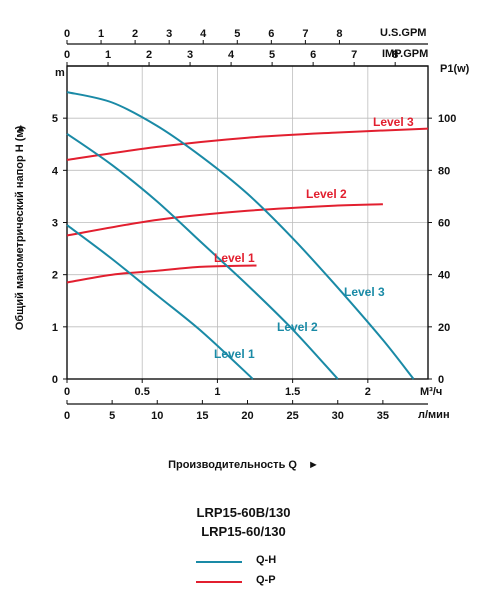 This screenshot has height=600, width=487. Describe the element at coordinates (339, 34) in the screenshot. I see `tick-label-us-gpm: 8` at that location.